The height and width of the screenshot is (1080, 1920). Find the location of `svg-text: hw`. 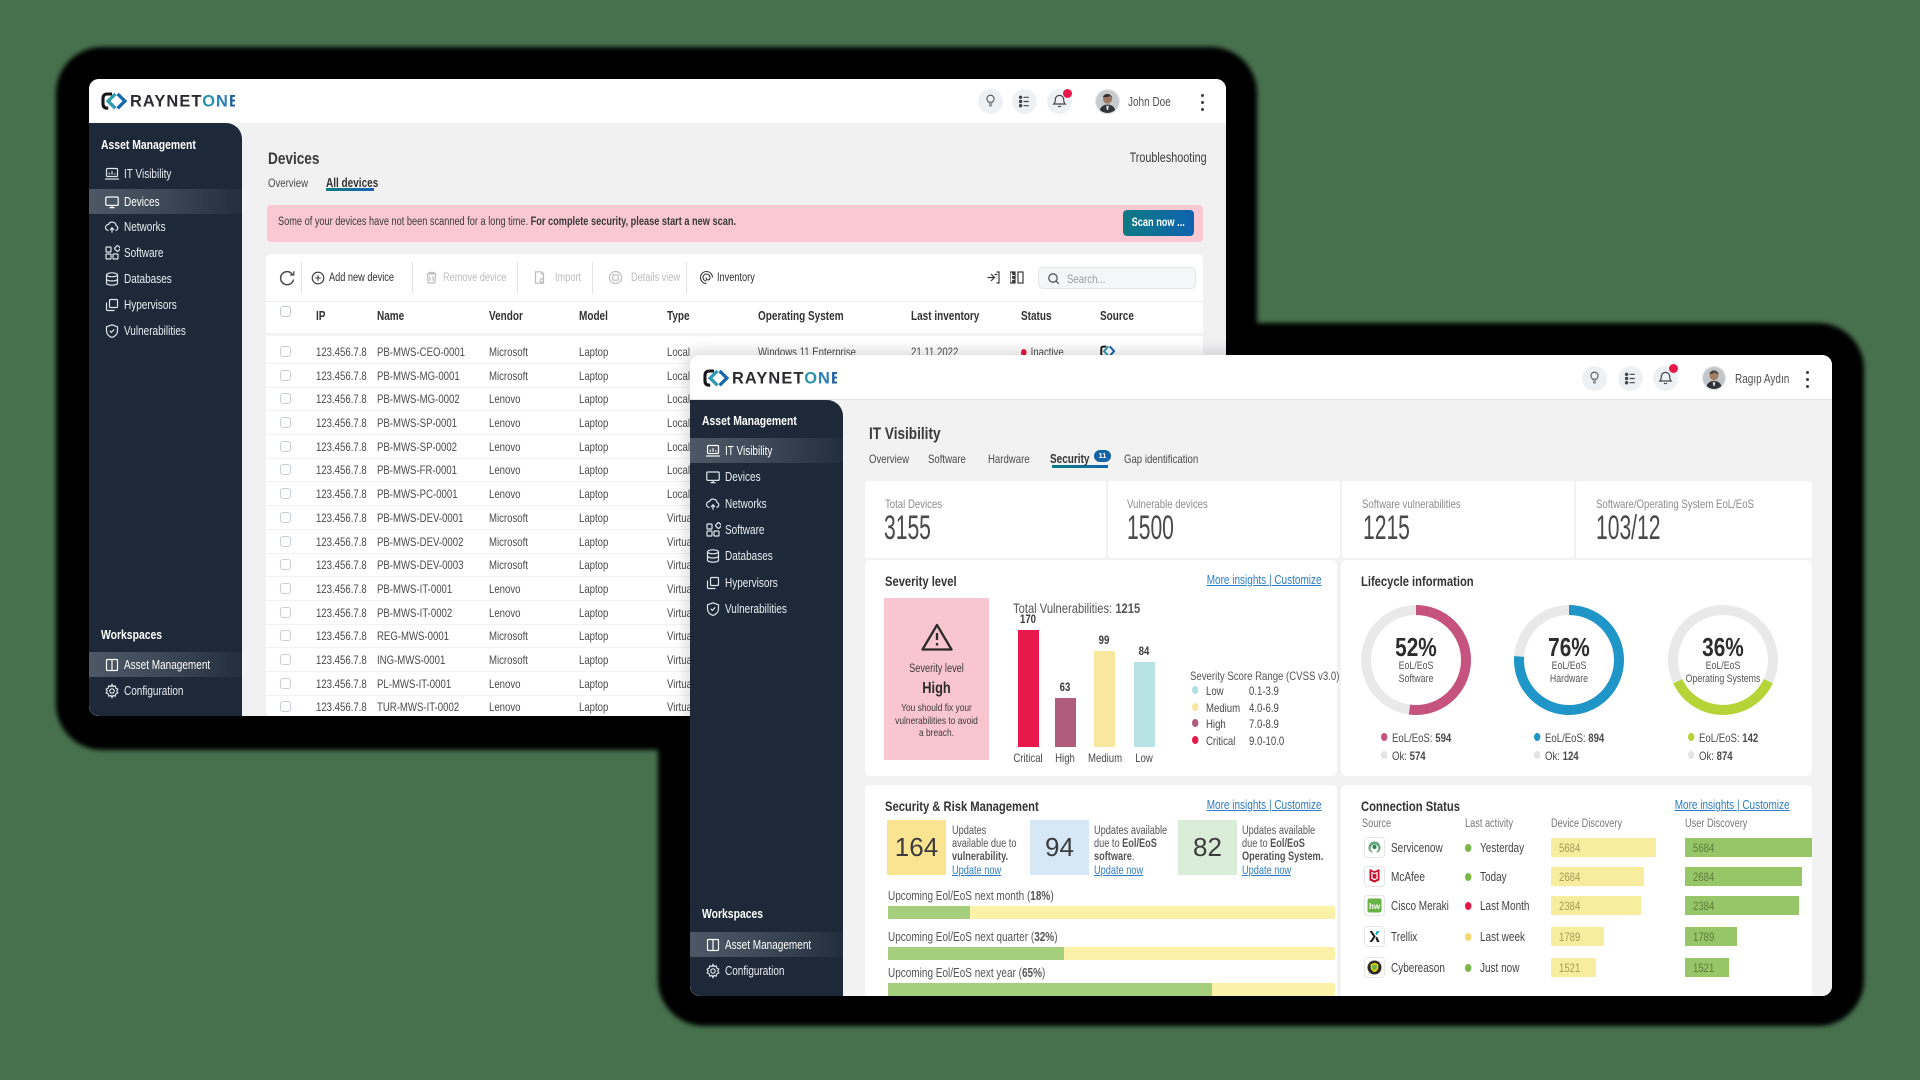

svg-text: hw is located at coordinates (1375, 906).